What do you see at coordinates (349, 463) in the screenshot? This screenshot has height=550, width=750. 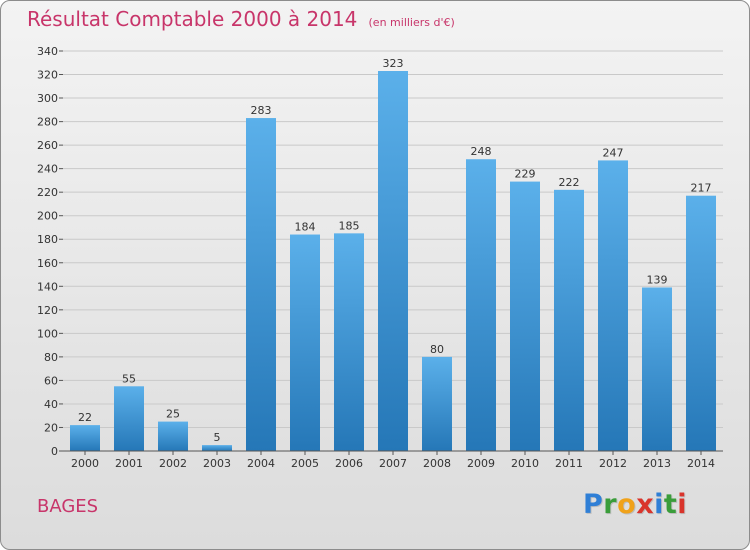 I see `x-tick-label: 2006` at bounding box center [349, 463].